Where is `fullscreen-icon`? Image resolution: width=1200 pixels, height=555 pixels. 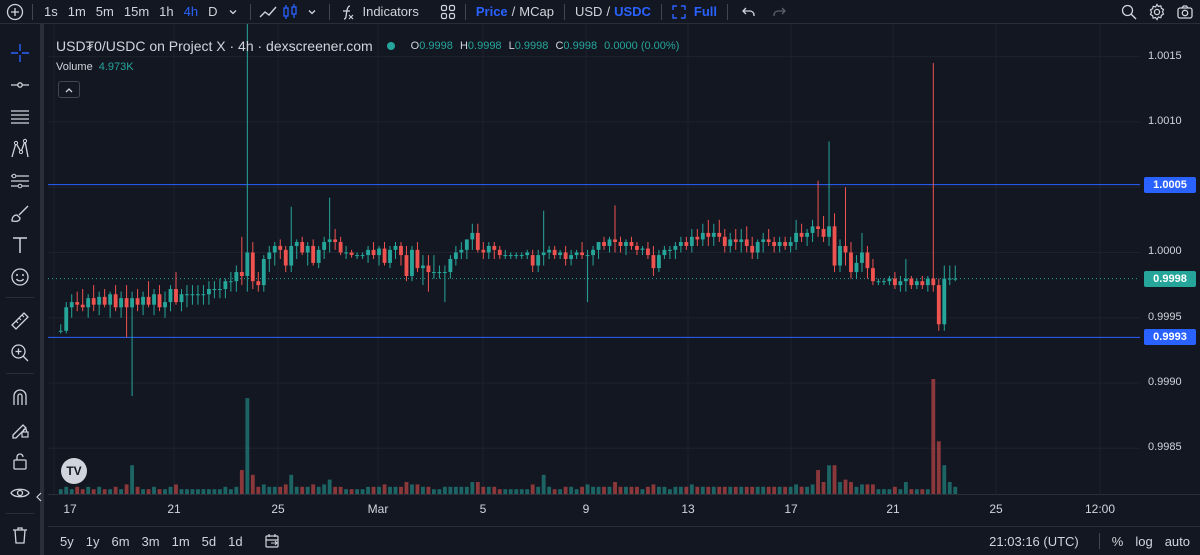
fullscreen-icon is located at coordinates (679, 12).